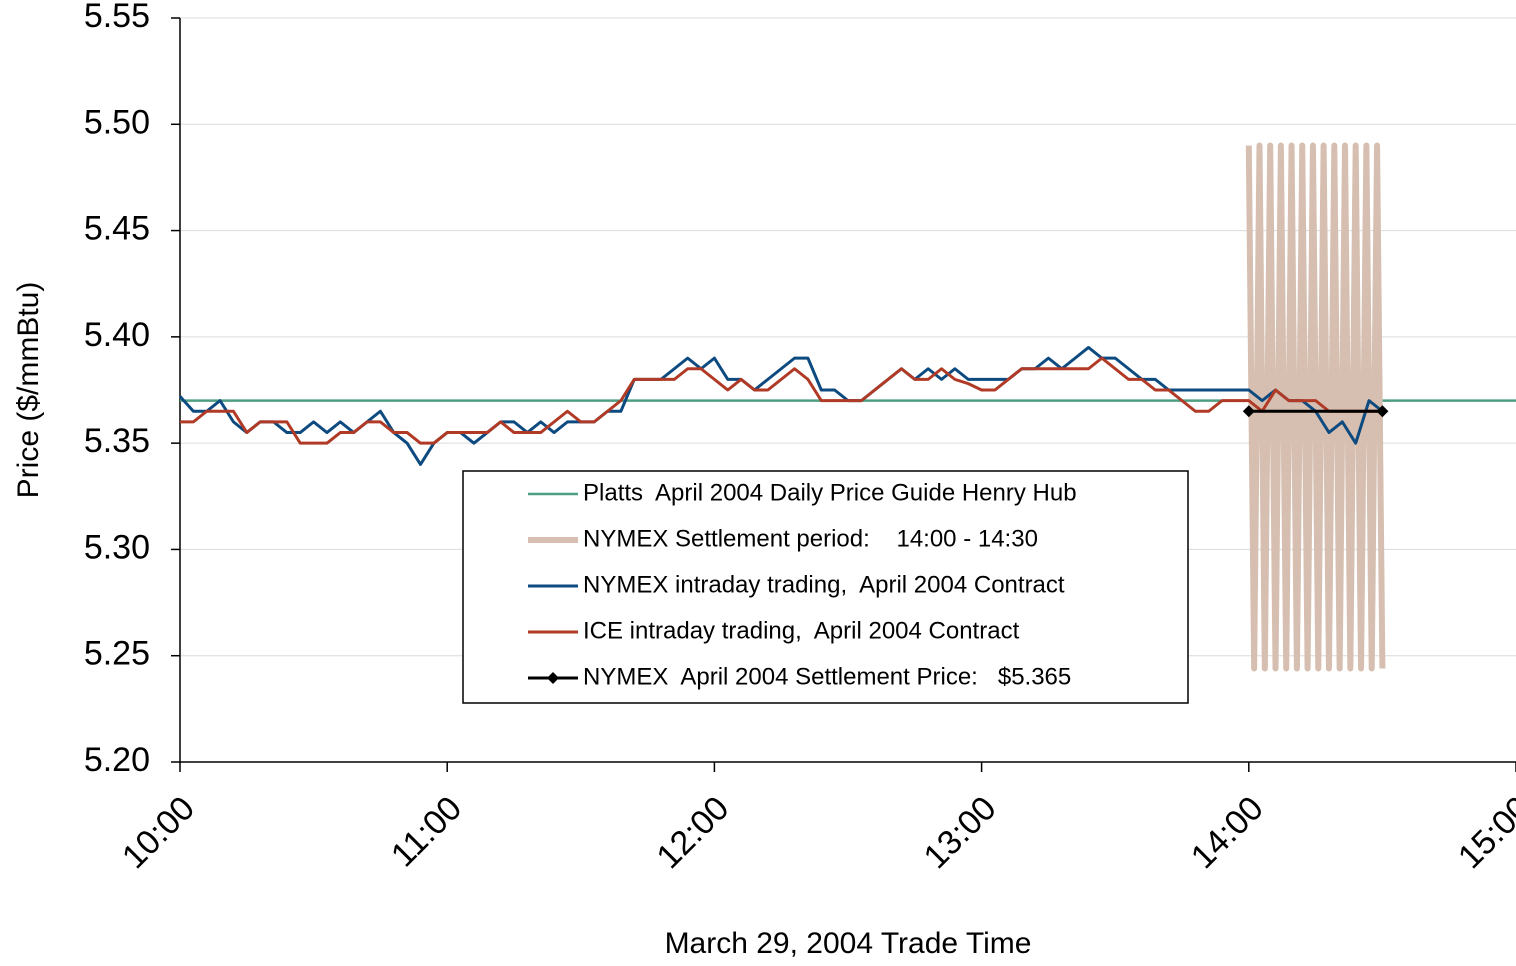 Image resolution: width=1516 pixels, height=966 pixels. I want to click on x-axis-title: March 29, 2004 Trade Time, so click(848, 943).